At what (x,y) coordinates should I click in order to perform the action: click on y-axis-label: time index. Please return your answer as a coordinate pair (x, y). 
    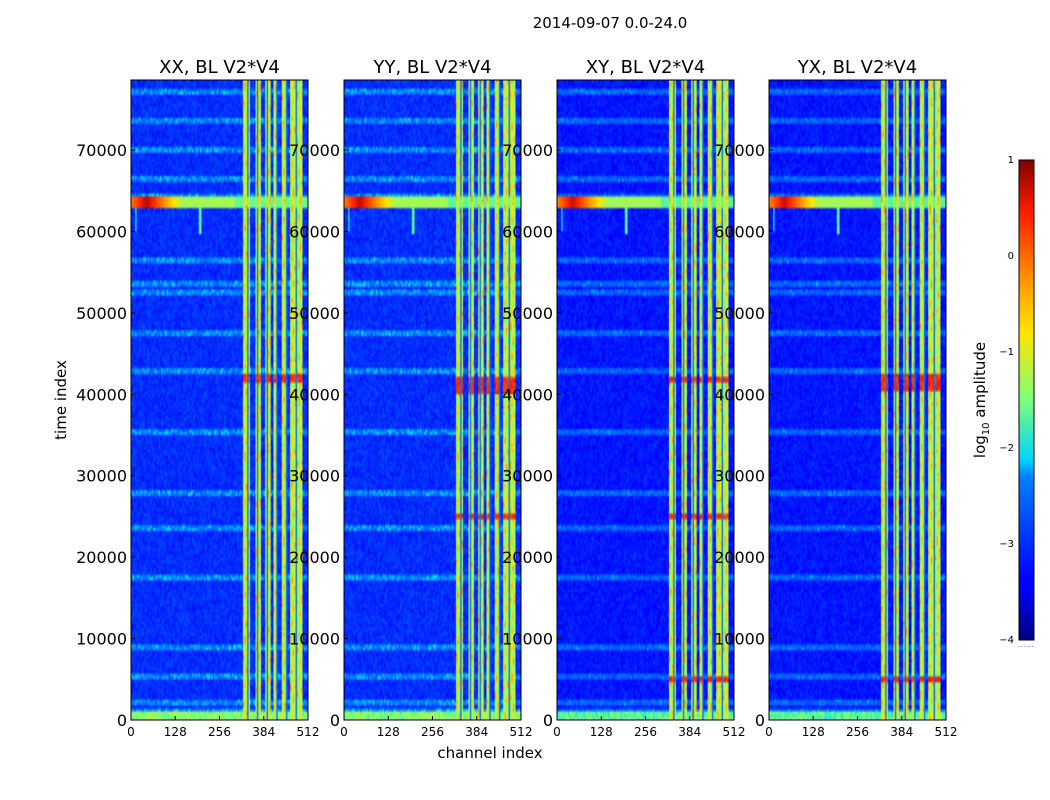
    Looking at the image, I should click on (61, 400).